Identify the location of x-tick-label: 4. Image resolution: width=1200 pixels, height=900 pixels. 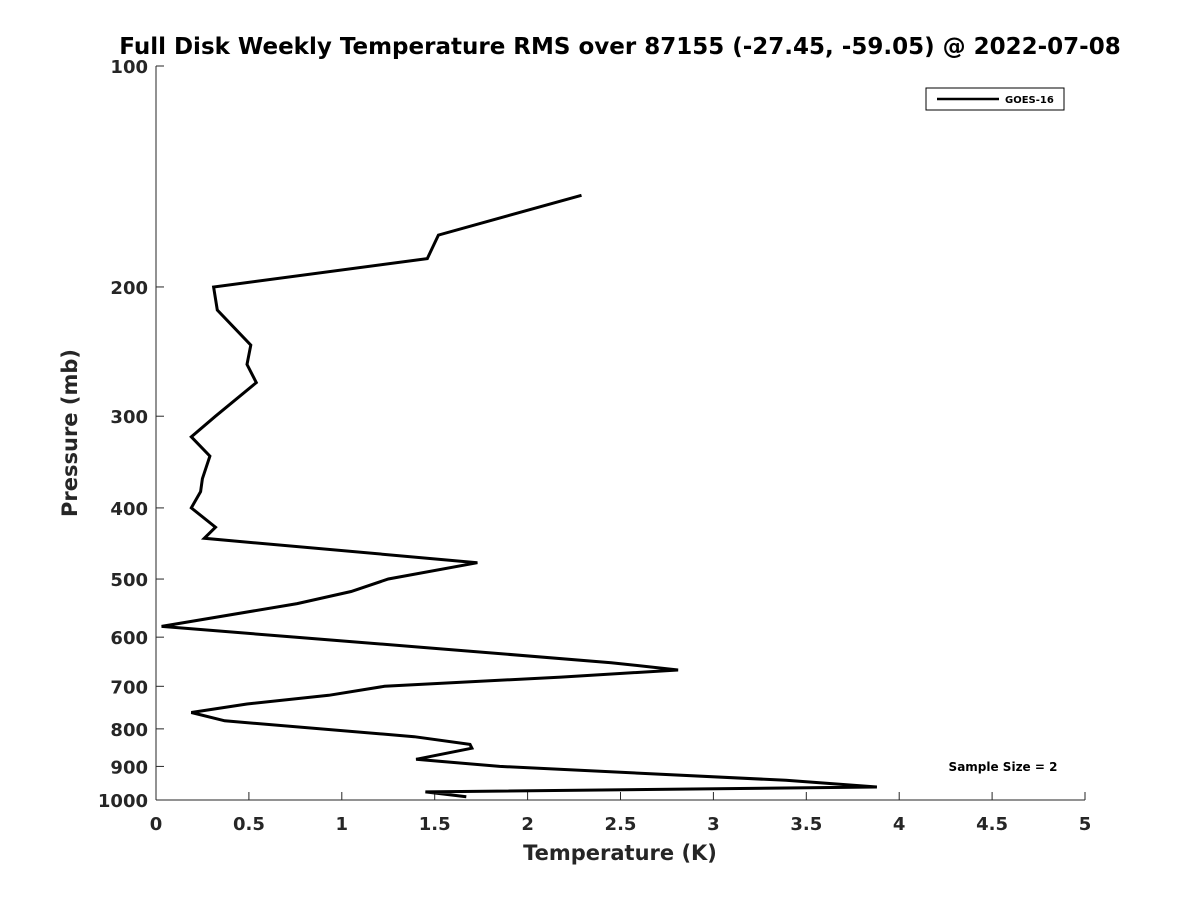
(899, 824).